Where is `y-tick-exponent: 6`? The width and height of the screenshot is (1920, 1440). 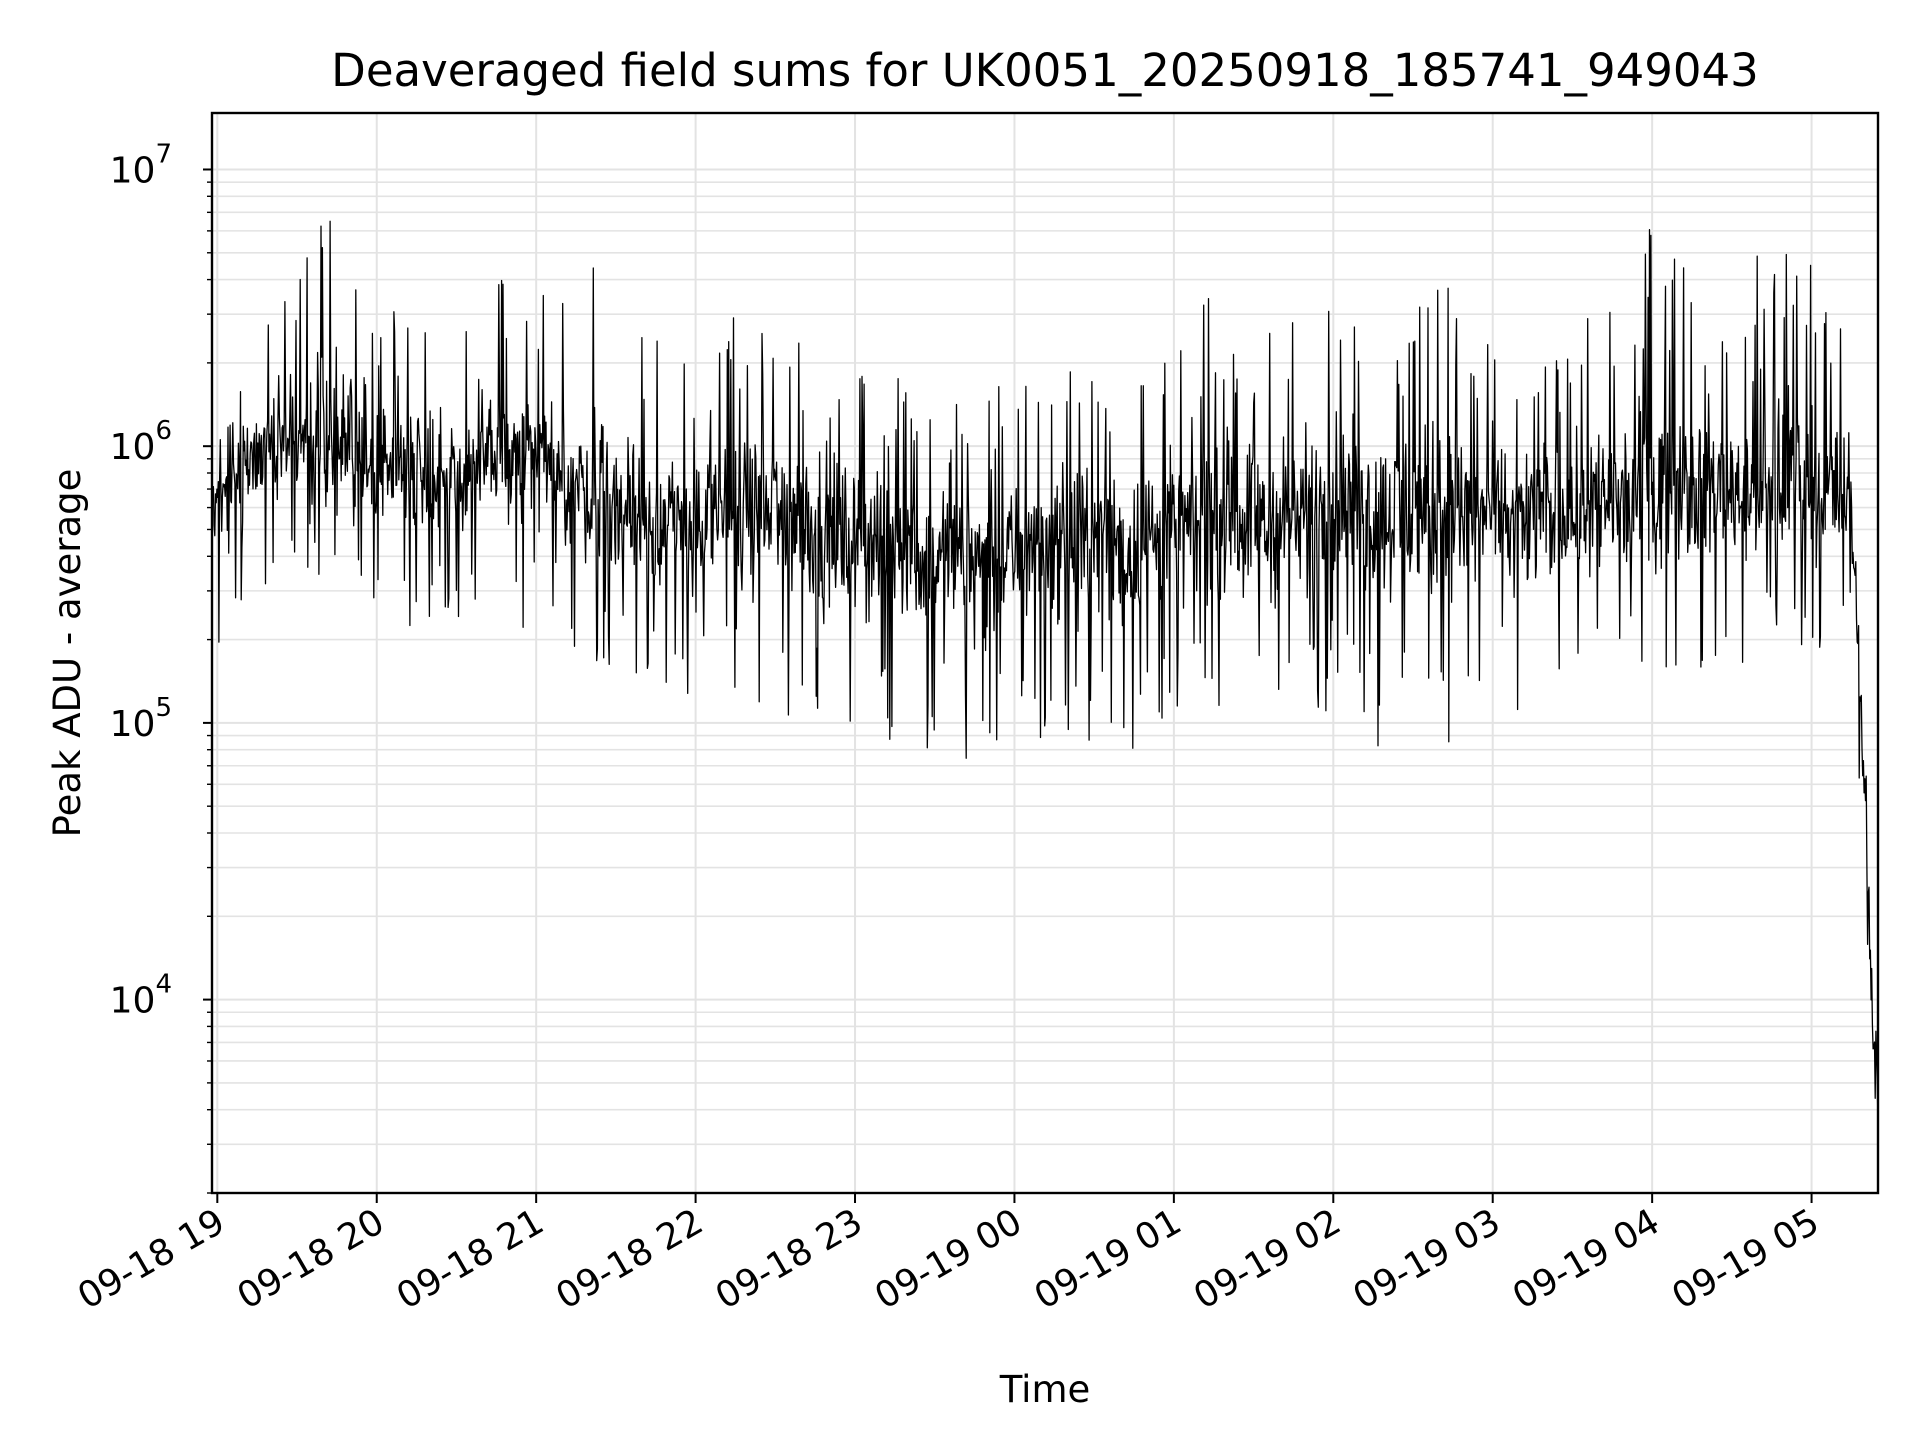
y-tick-exponent: 6 is located at coordinates (163, 431).